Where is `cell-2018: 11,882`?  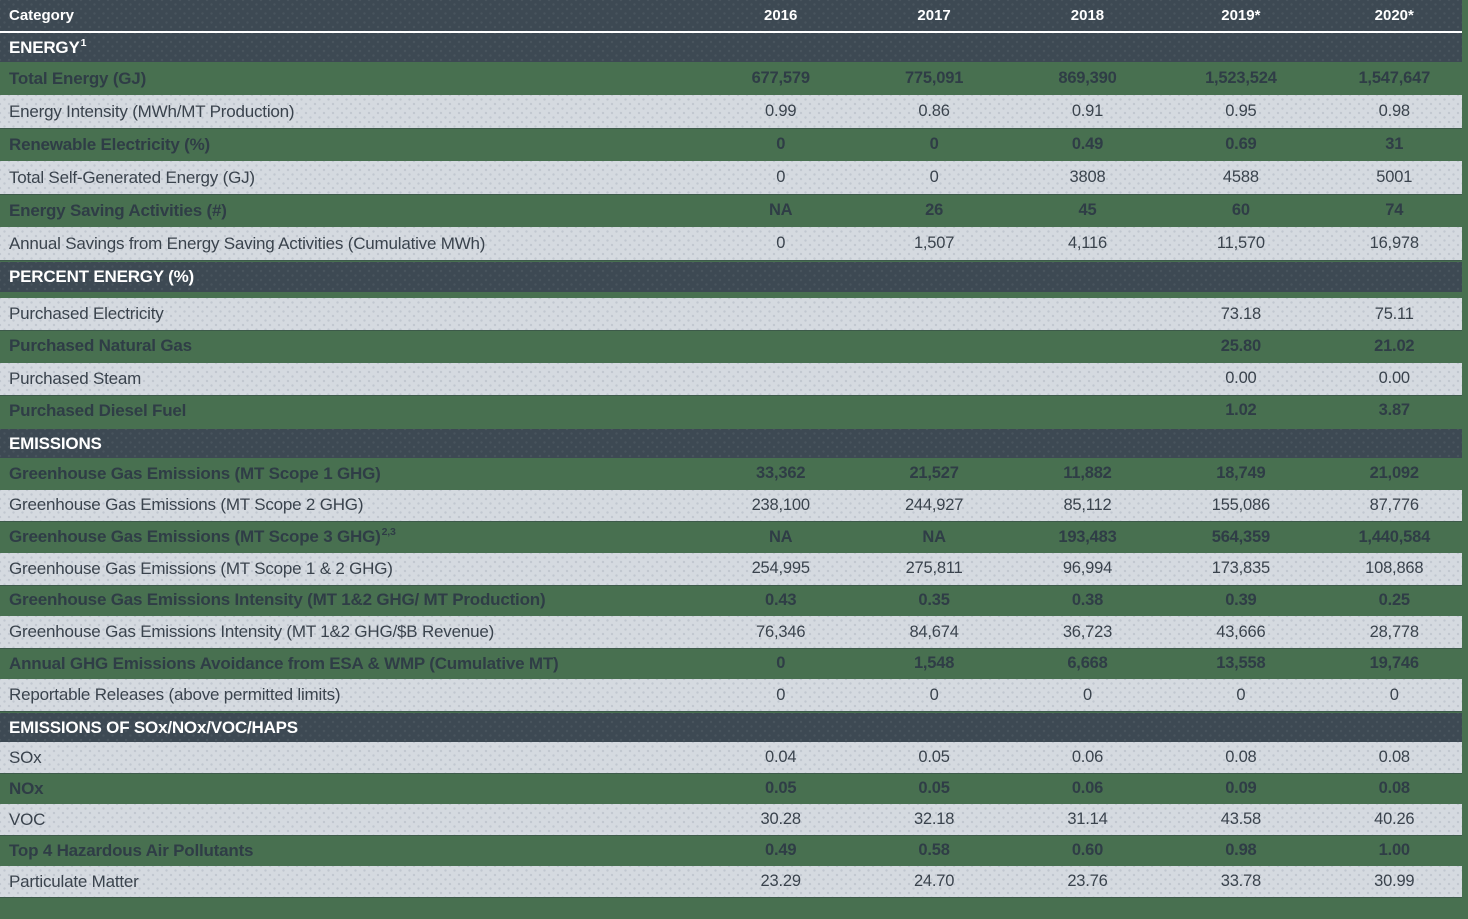
cell-2018: 11,882 is located at coordinates (1087, 473).